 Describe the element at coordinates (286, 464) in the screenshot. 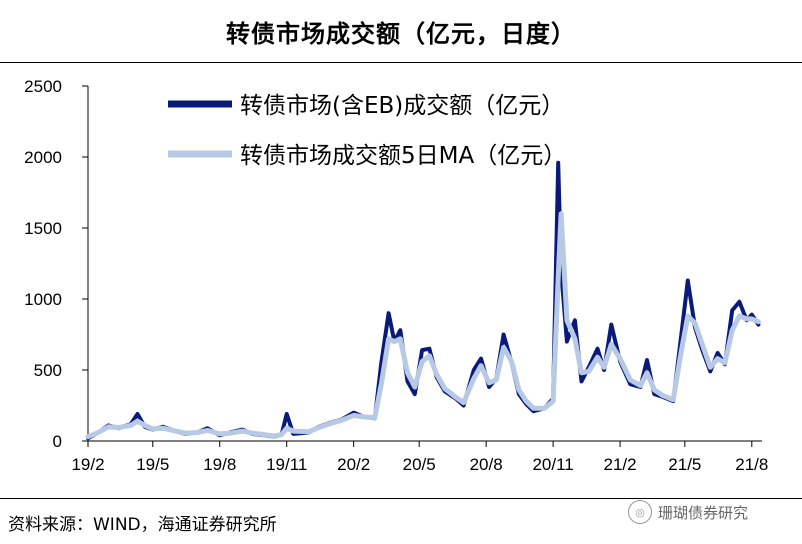

I see `x-tick-label: 19/11` at that location.